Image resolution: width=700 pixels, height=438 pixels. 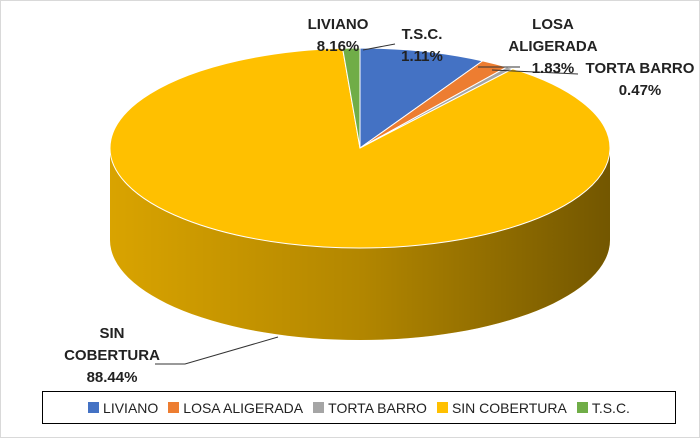 I want to click on legend-item: LOSA ALIGERADA, so click(x=235, y=408).